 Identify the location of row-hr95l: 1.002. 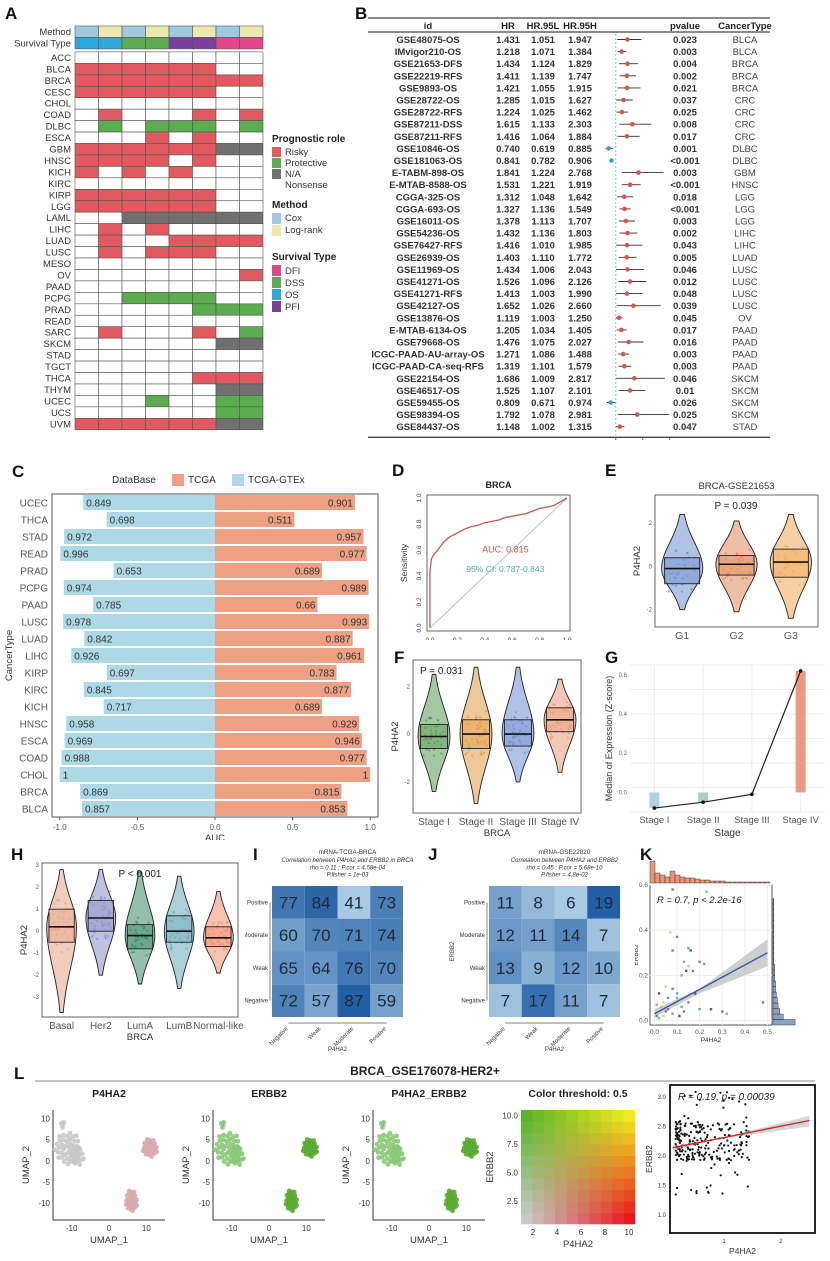
(543, 427).